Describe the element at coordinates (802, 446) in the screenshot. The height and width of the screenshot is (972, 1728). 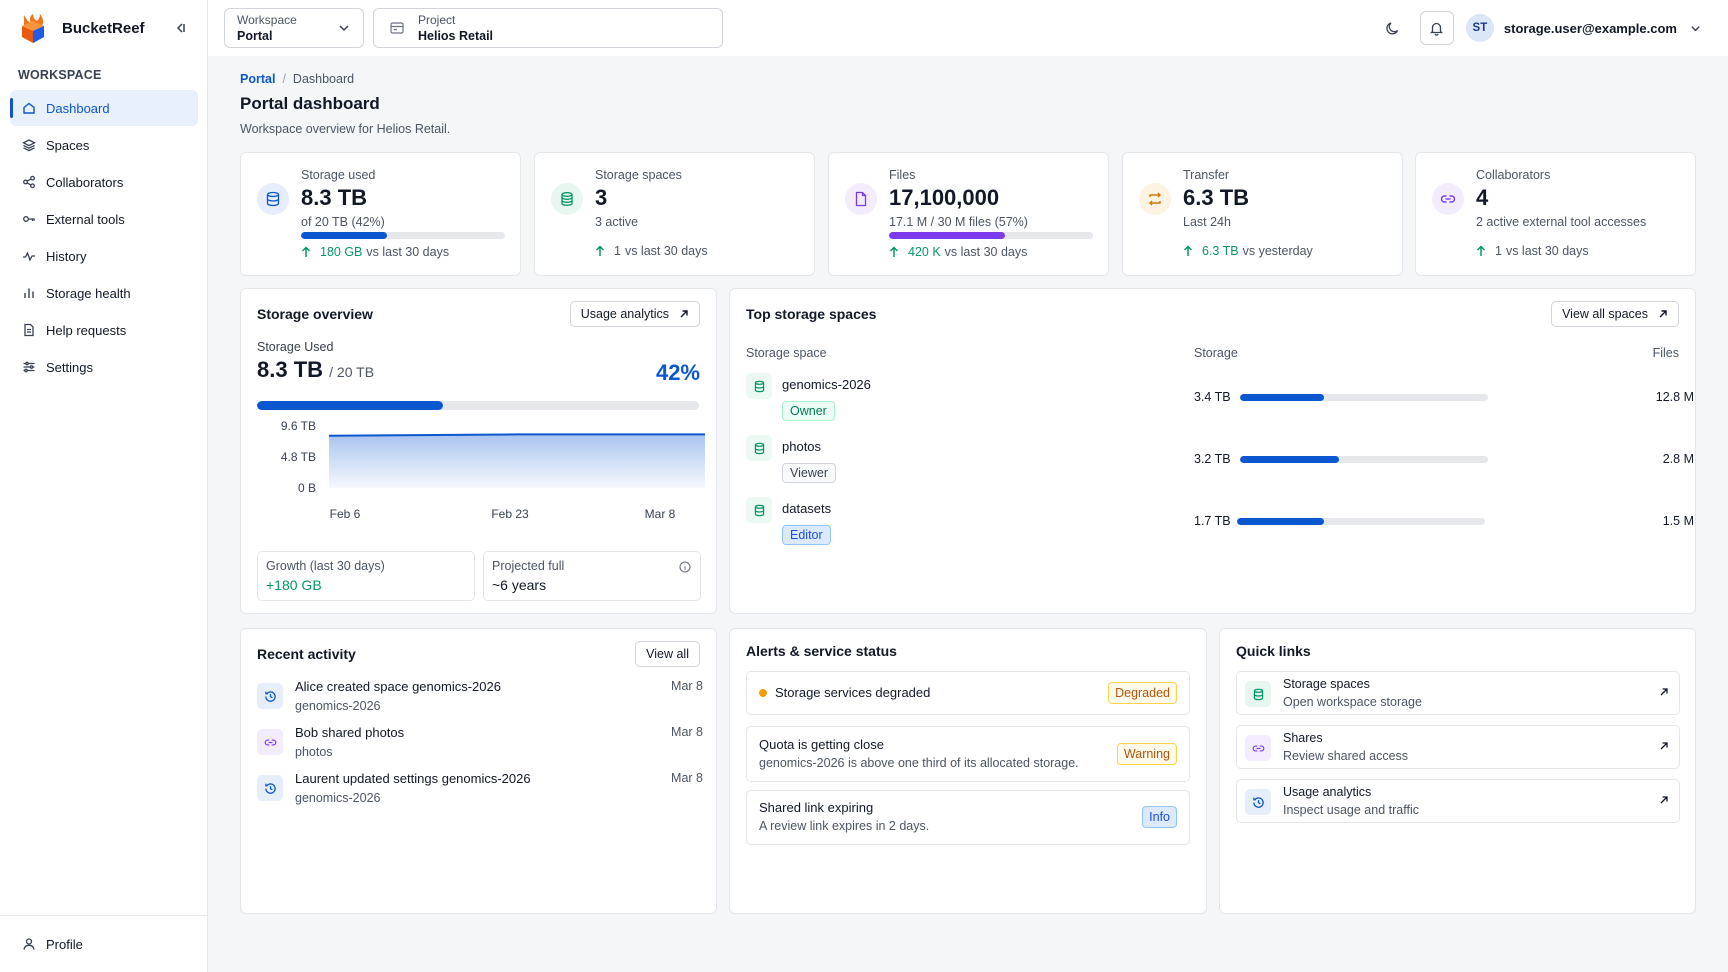
I see `space-name: photos` at that location.